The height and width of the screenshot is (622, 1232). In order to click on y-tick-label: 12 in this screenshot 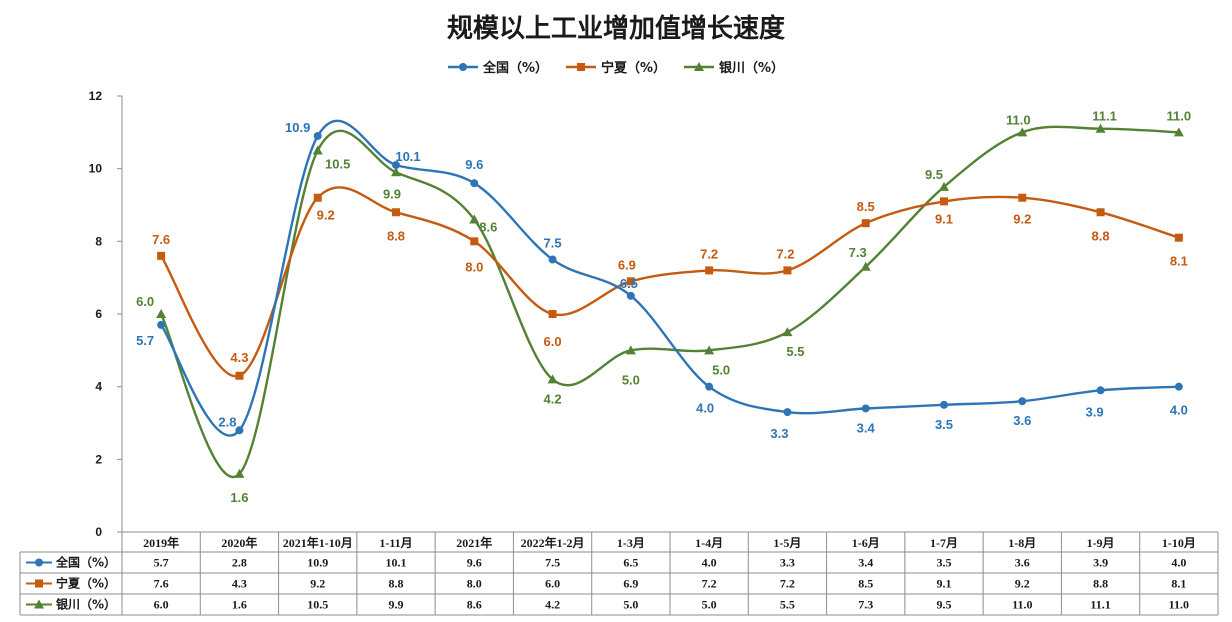, I will do `click(96, 96)`.